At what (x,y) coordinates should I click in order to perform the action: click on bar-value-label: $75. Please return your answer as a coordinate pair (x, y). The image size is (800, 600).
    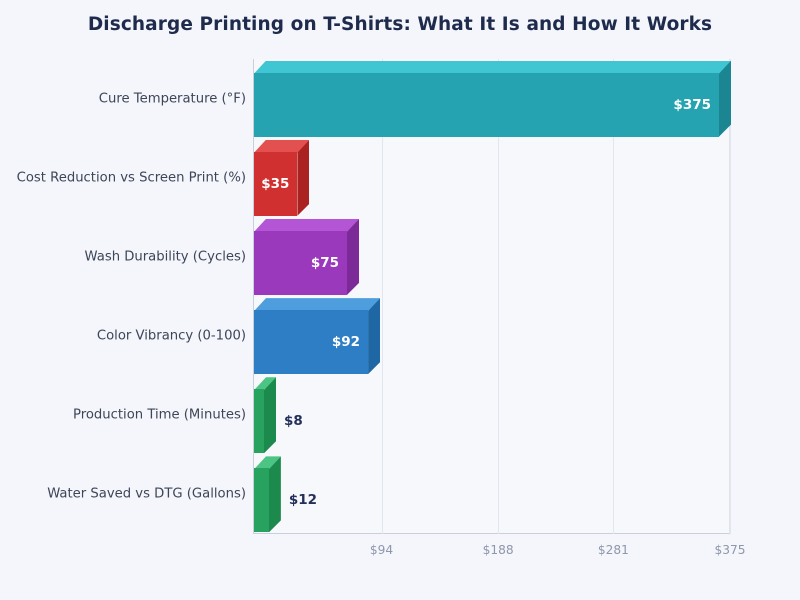
    Looking at the image, I should click on (324, 262).